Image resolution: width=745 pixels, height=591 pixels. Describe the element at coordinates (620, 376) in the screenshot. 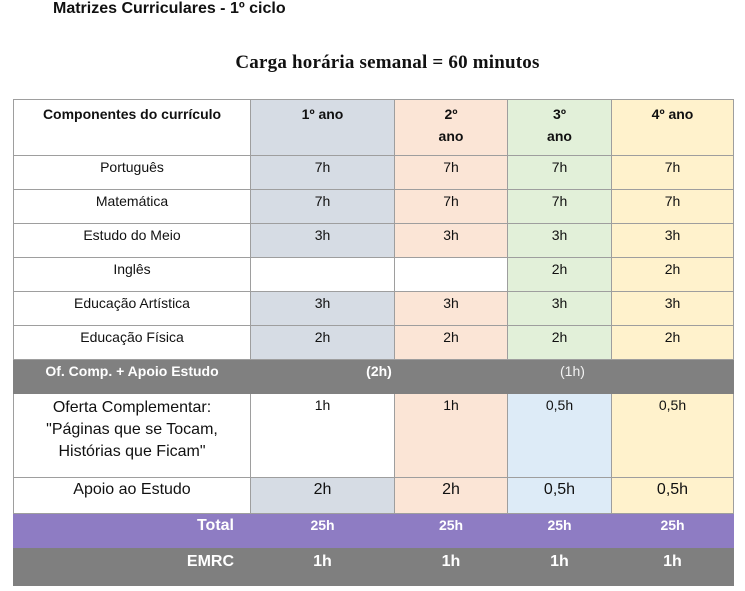

I see `of-comp-years-3-4: (1h)` at that location.